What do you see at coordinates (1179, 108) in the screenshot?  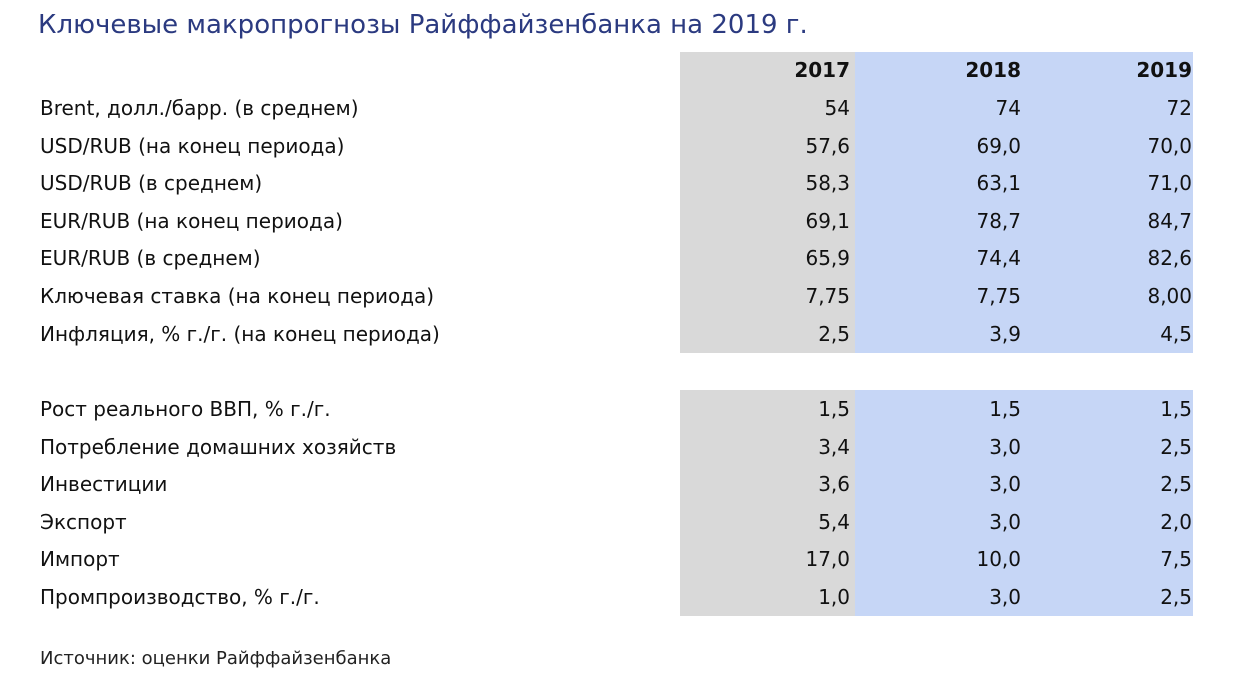 I see `cell-value: 72` at bounding box center [1179, 108].